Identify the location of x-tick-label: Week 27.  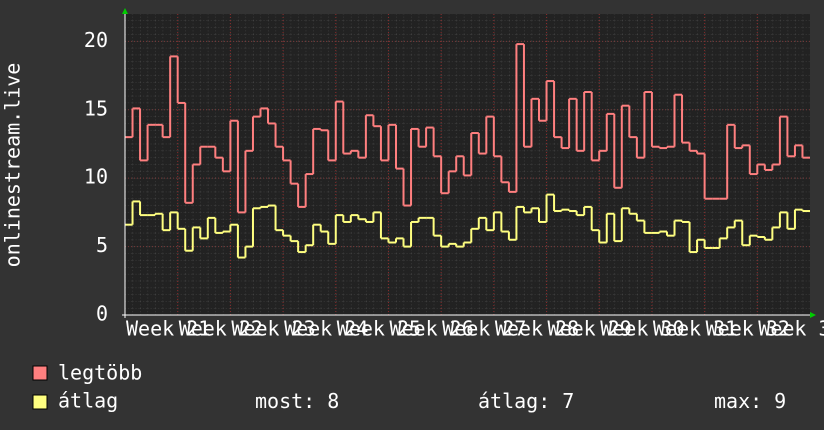
(484, 329).